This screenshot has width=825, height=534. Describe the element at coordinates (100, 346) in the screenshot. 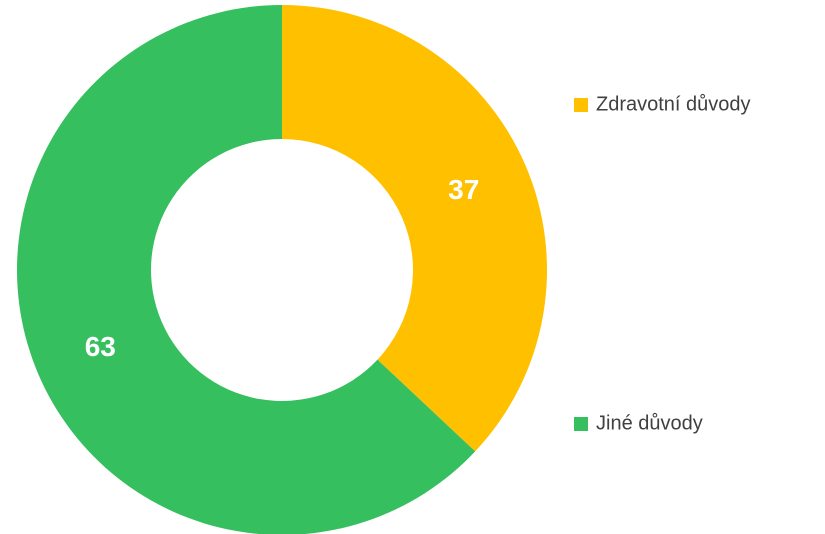

I see `data-label: 63` at that location.